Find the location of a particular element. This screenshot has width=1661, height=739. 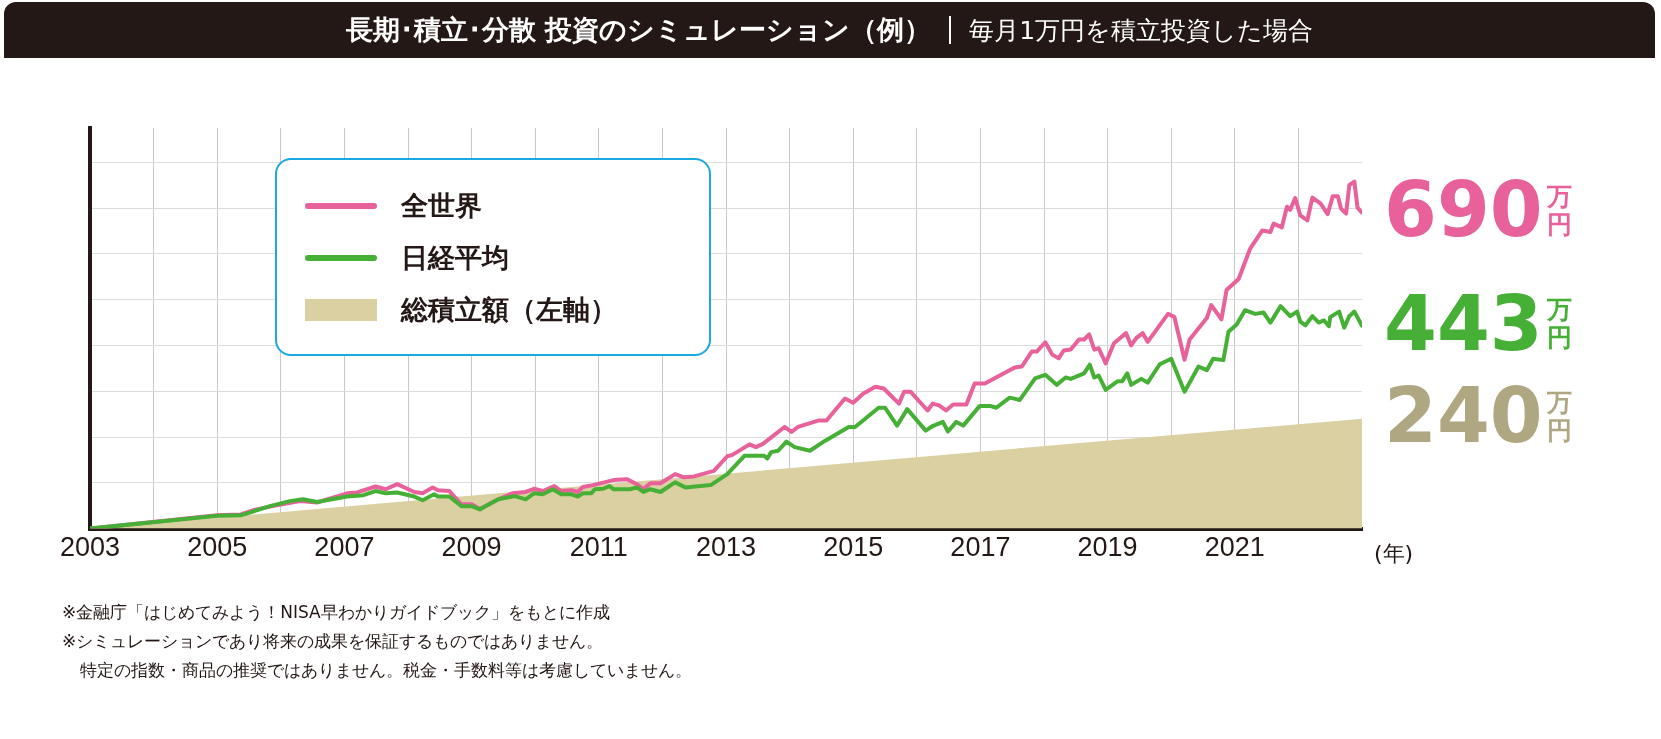

legend-label: 全世界 is located at coordinates (441, 206).